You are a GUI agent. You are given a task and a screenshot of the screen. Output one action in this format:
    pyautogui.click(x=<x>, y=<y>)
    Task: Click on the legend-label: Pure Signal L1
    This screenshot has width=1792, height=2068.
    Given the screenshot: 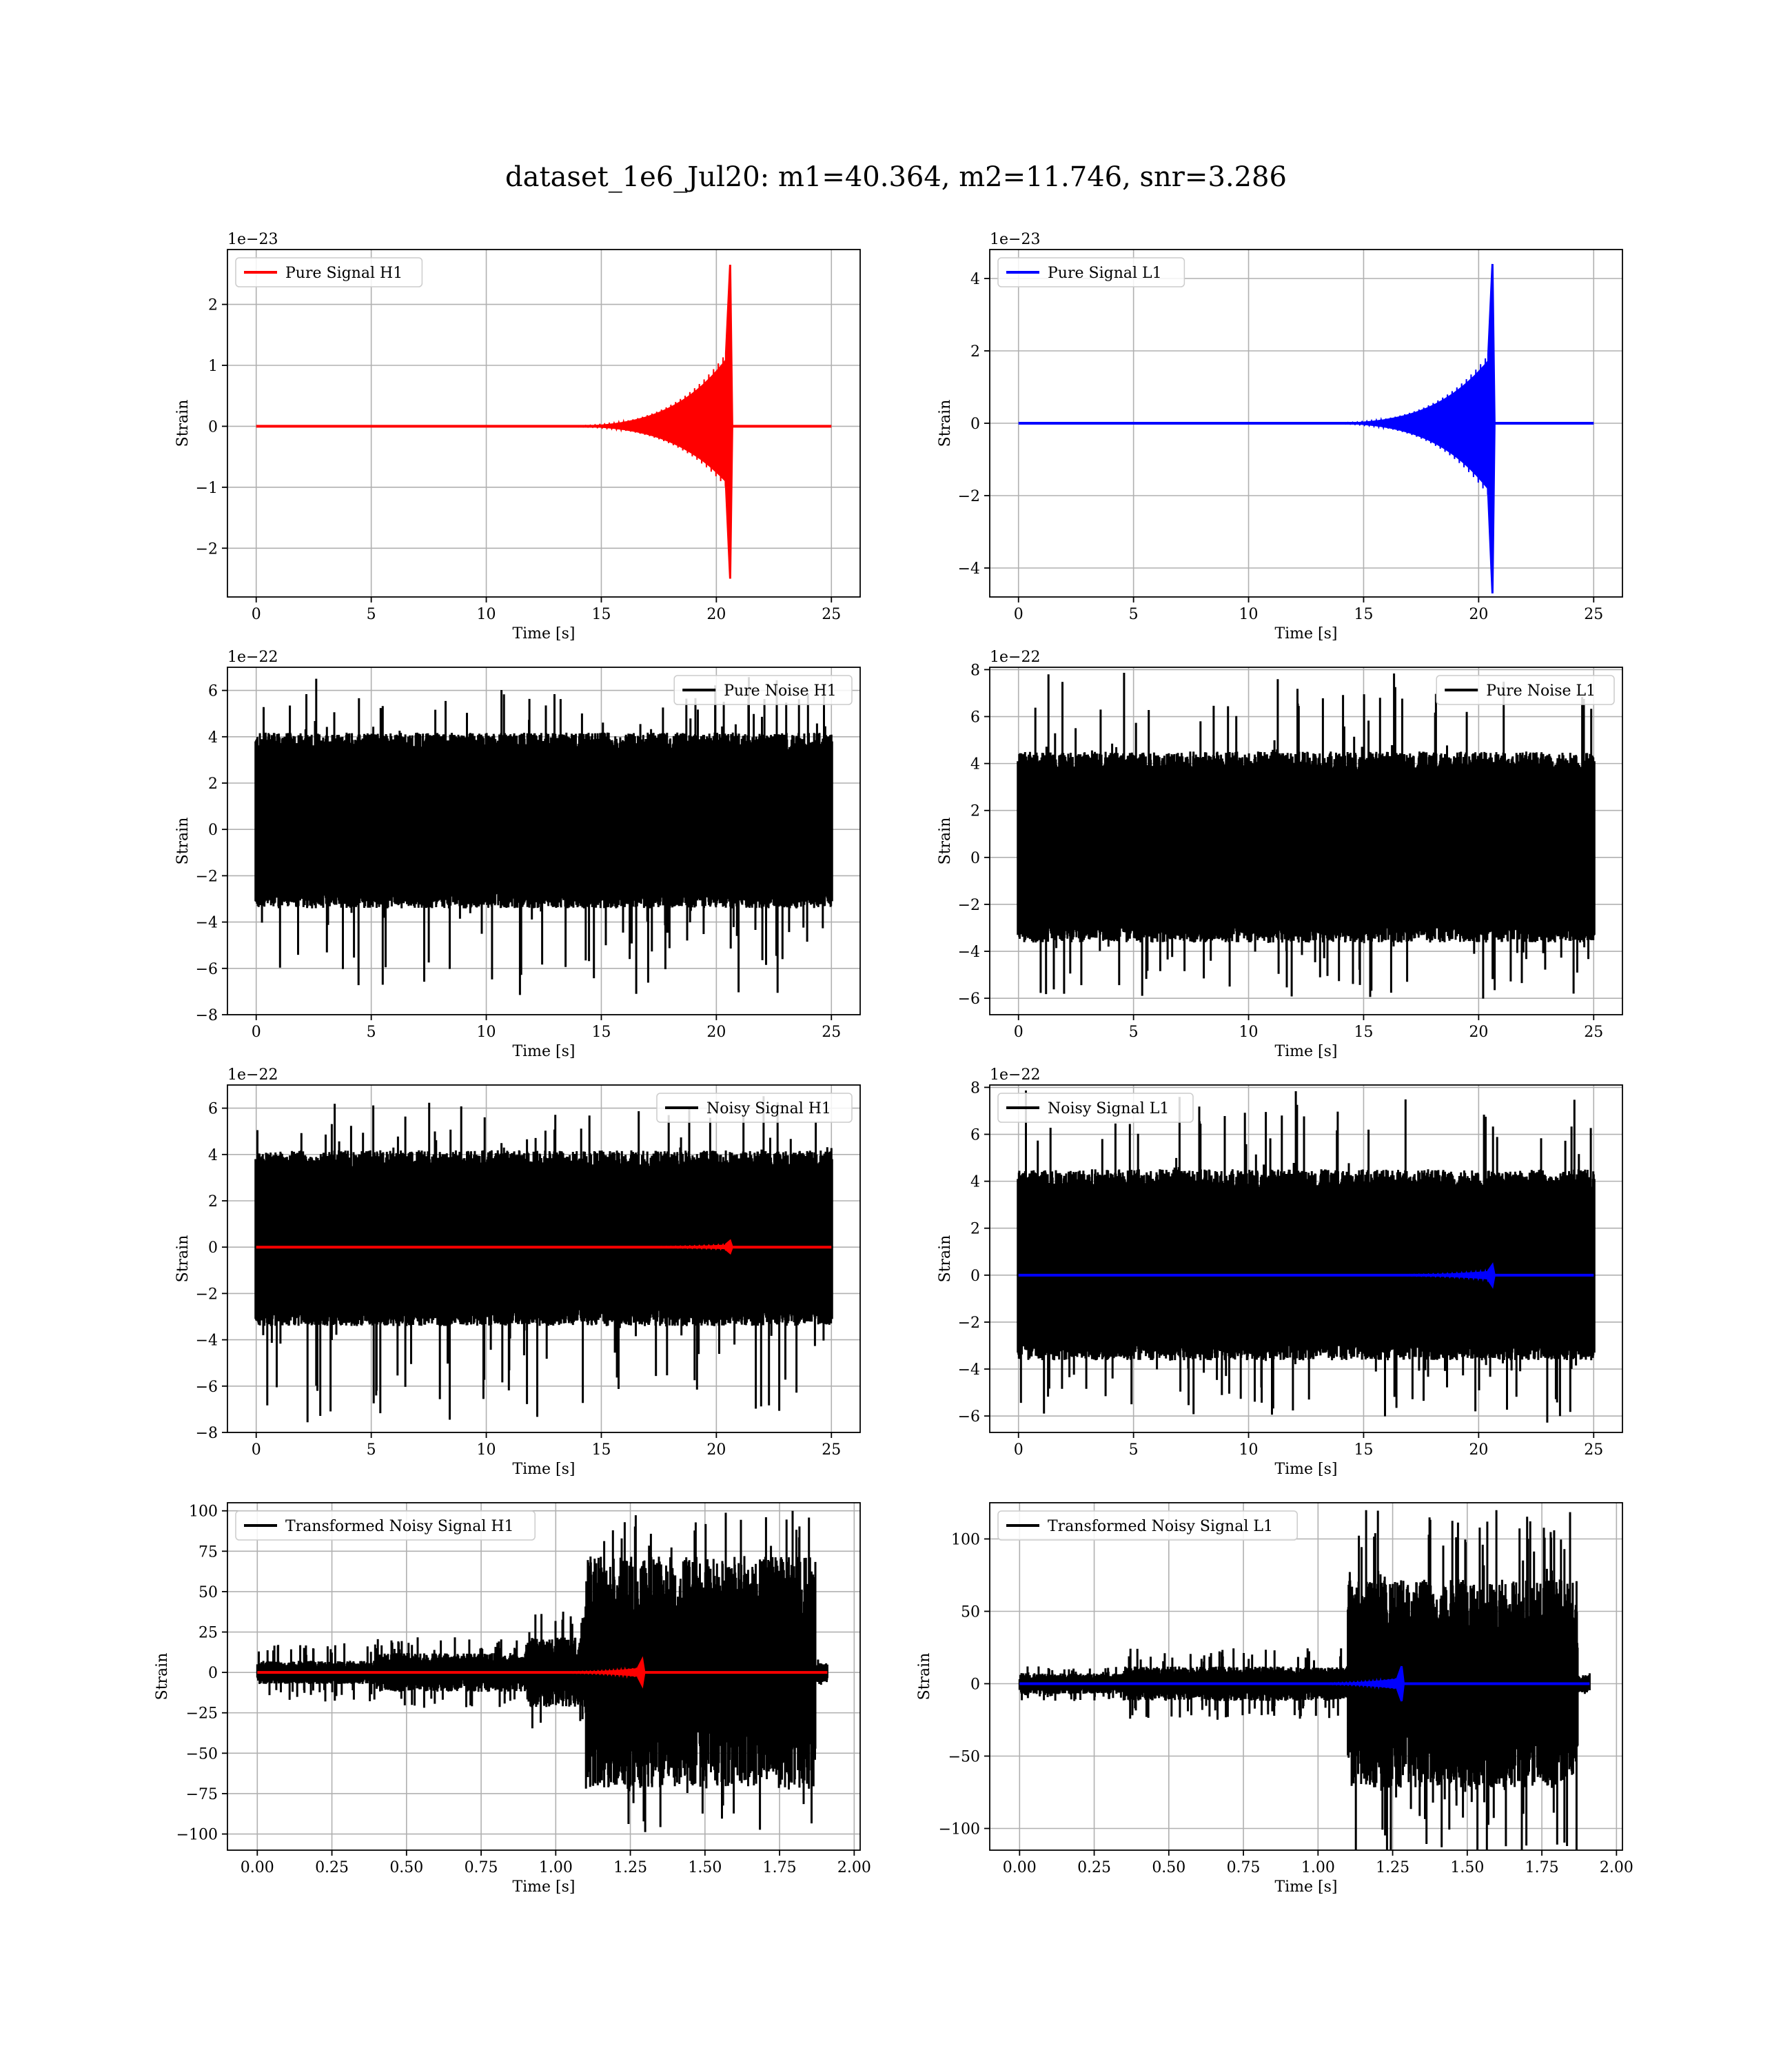 What is the action you would take?
    pyautogui.click(x=1105, y=273)
    